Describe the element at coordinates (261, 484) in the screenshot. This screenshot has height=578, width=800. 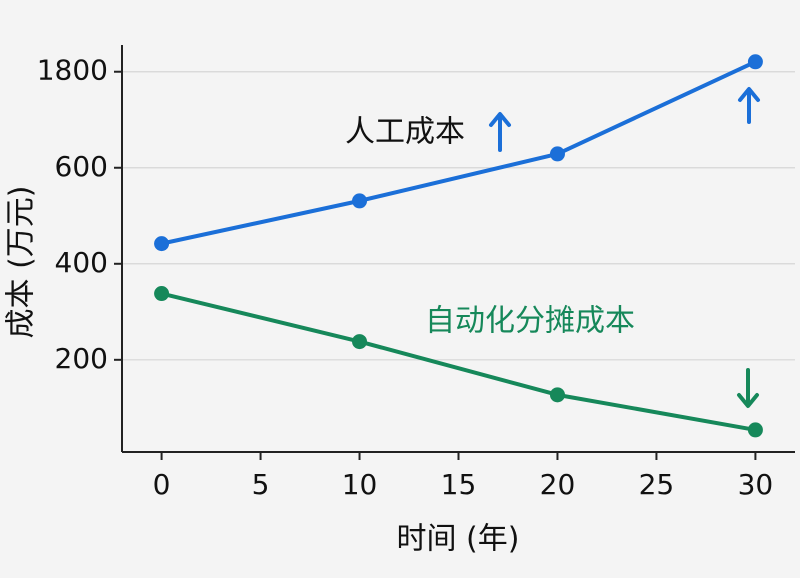
I see `x-tick-label: 5` at that location.